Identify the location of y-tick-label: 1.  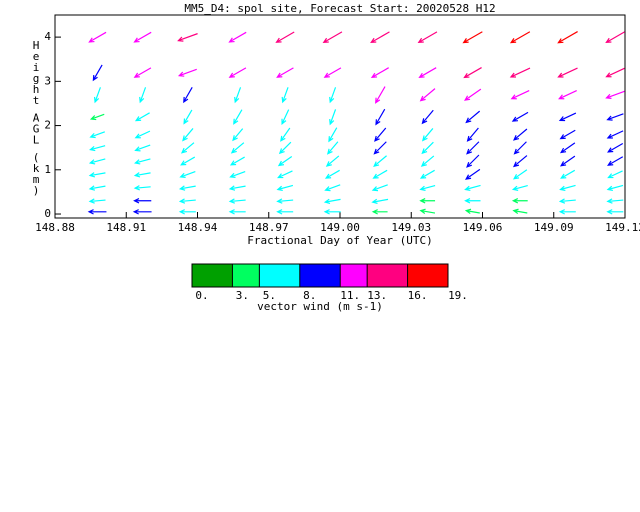
(47, 169).